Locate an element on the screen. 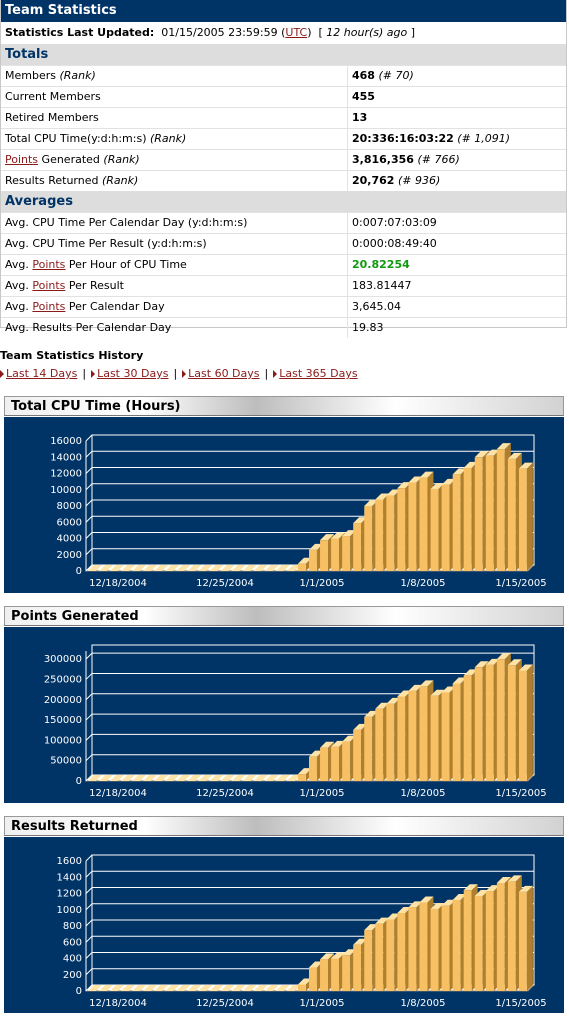 The height and width of the screenshot is (1016, 569). ago-text: 12 hour(s) ago is located at coordinates (367, 32).